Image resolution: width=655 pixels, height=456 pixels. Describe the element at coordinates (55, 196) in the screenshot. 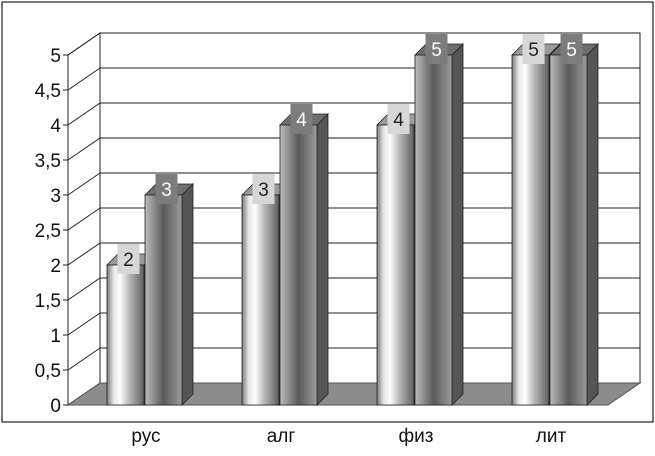

I see `y-tick-label: 3` at that location.